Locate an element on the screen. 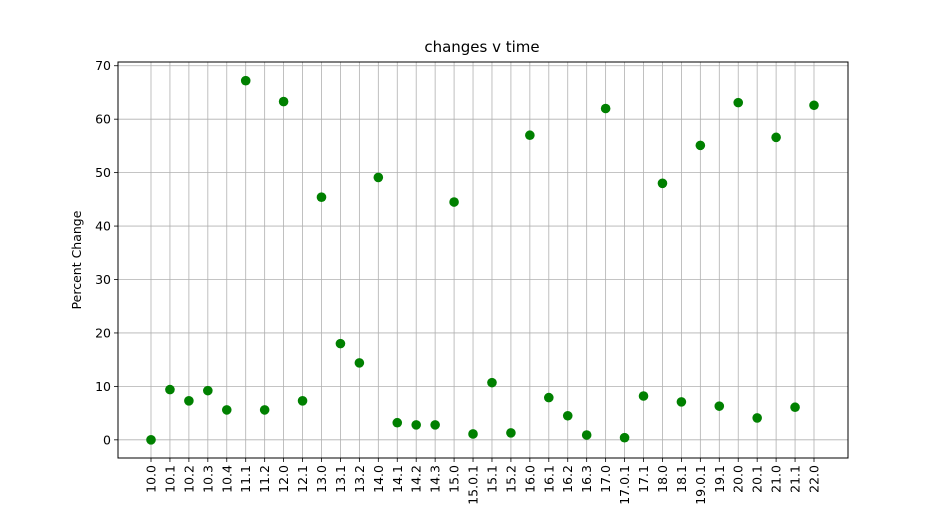 Image resolution: width=941 pixels, height=515 pixels. chart-title: changes v time is located at coordinates (481, 47).